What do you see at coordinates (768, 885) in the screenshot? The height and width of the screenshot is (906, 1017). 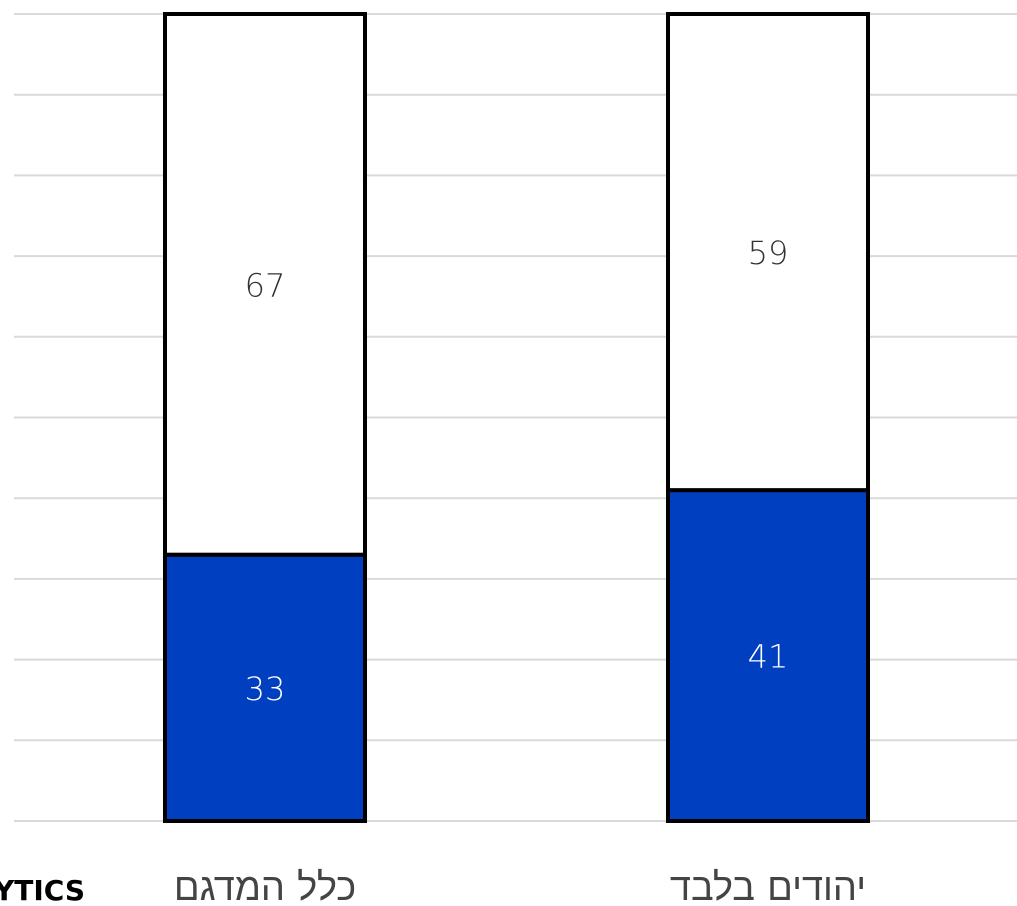 I see `category-label: יהודים בלבד` at bounding box center [768, 885].